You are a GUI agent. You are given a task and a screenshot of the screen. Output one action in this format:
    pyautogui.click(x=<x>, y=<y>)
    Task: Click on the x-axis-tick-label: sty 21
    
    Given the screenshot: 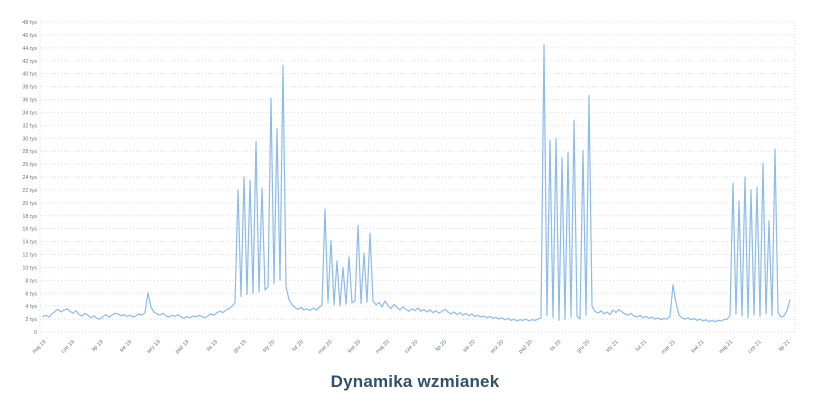 What is the action you would take?
    pyautogui.click(x=612, y=346)
    